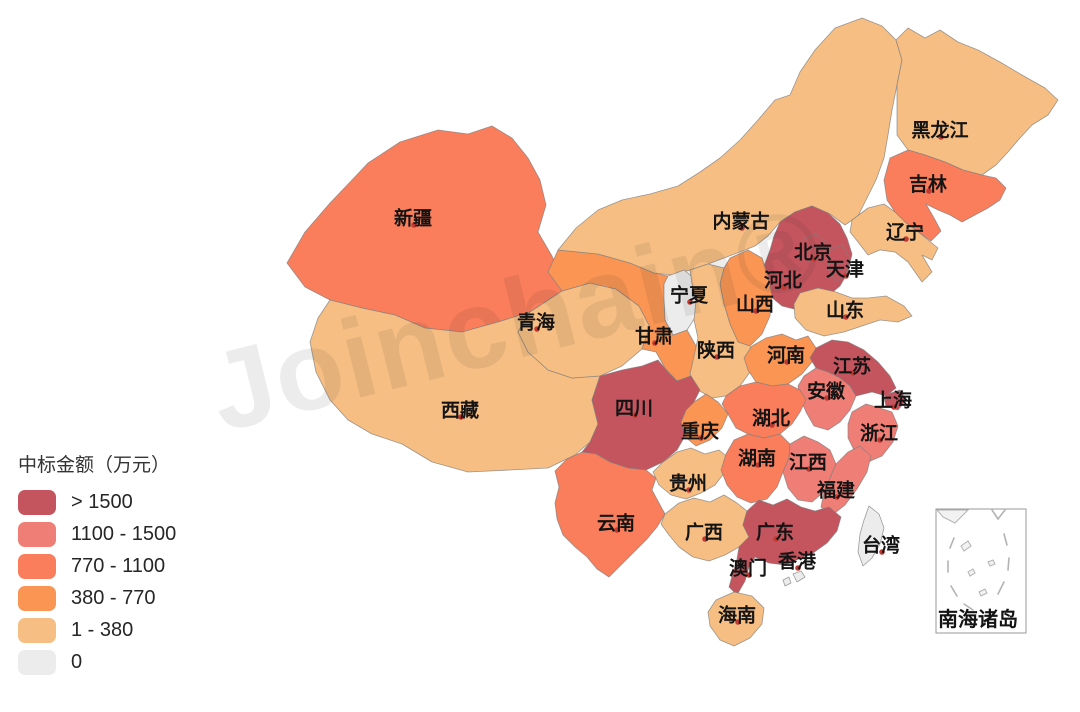  I want to click on province-shape-taiwan, so click(871, 536).